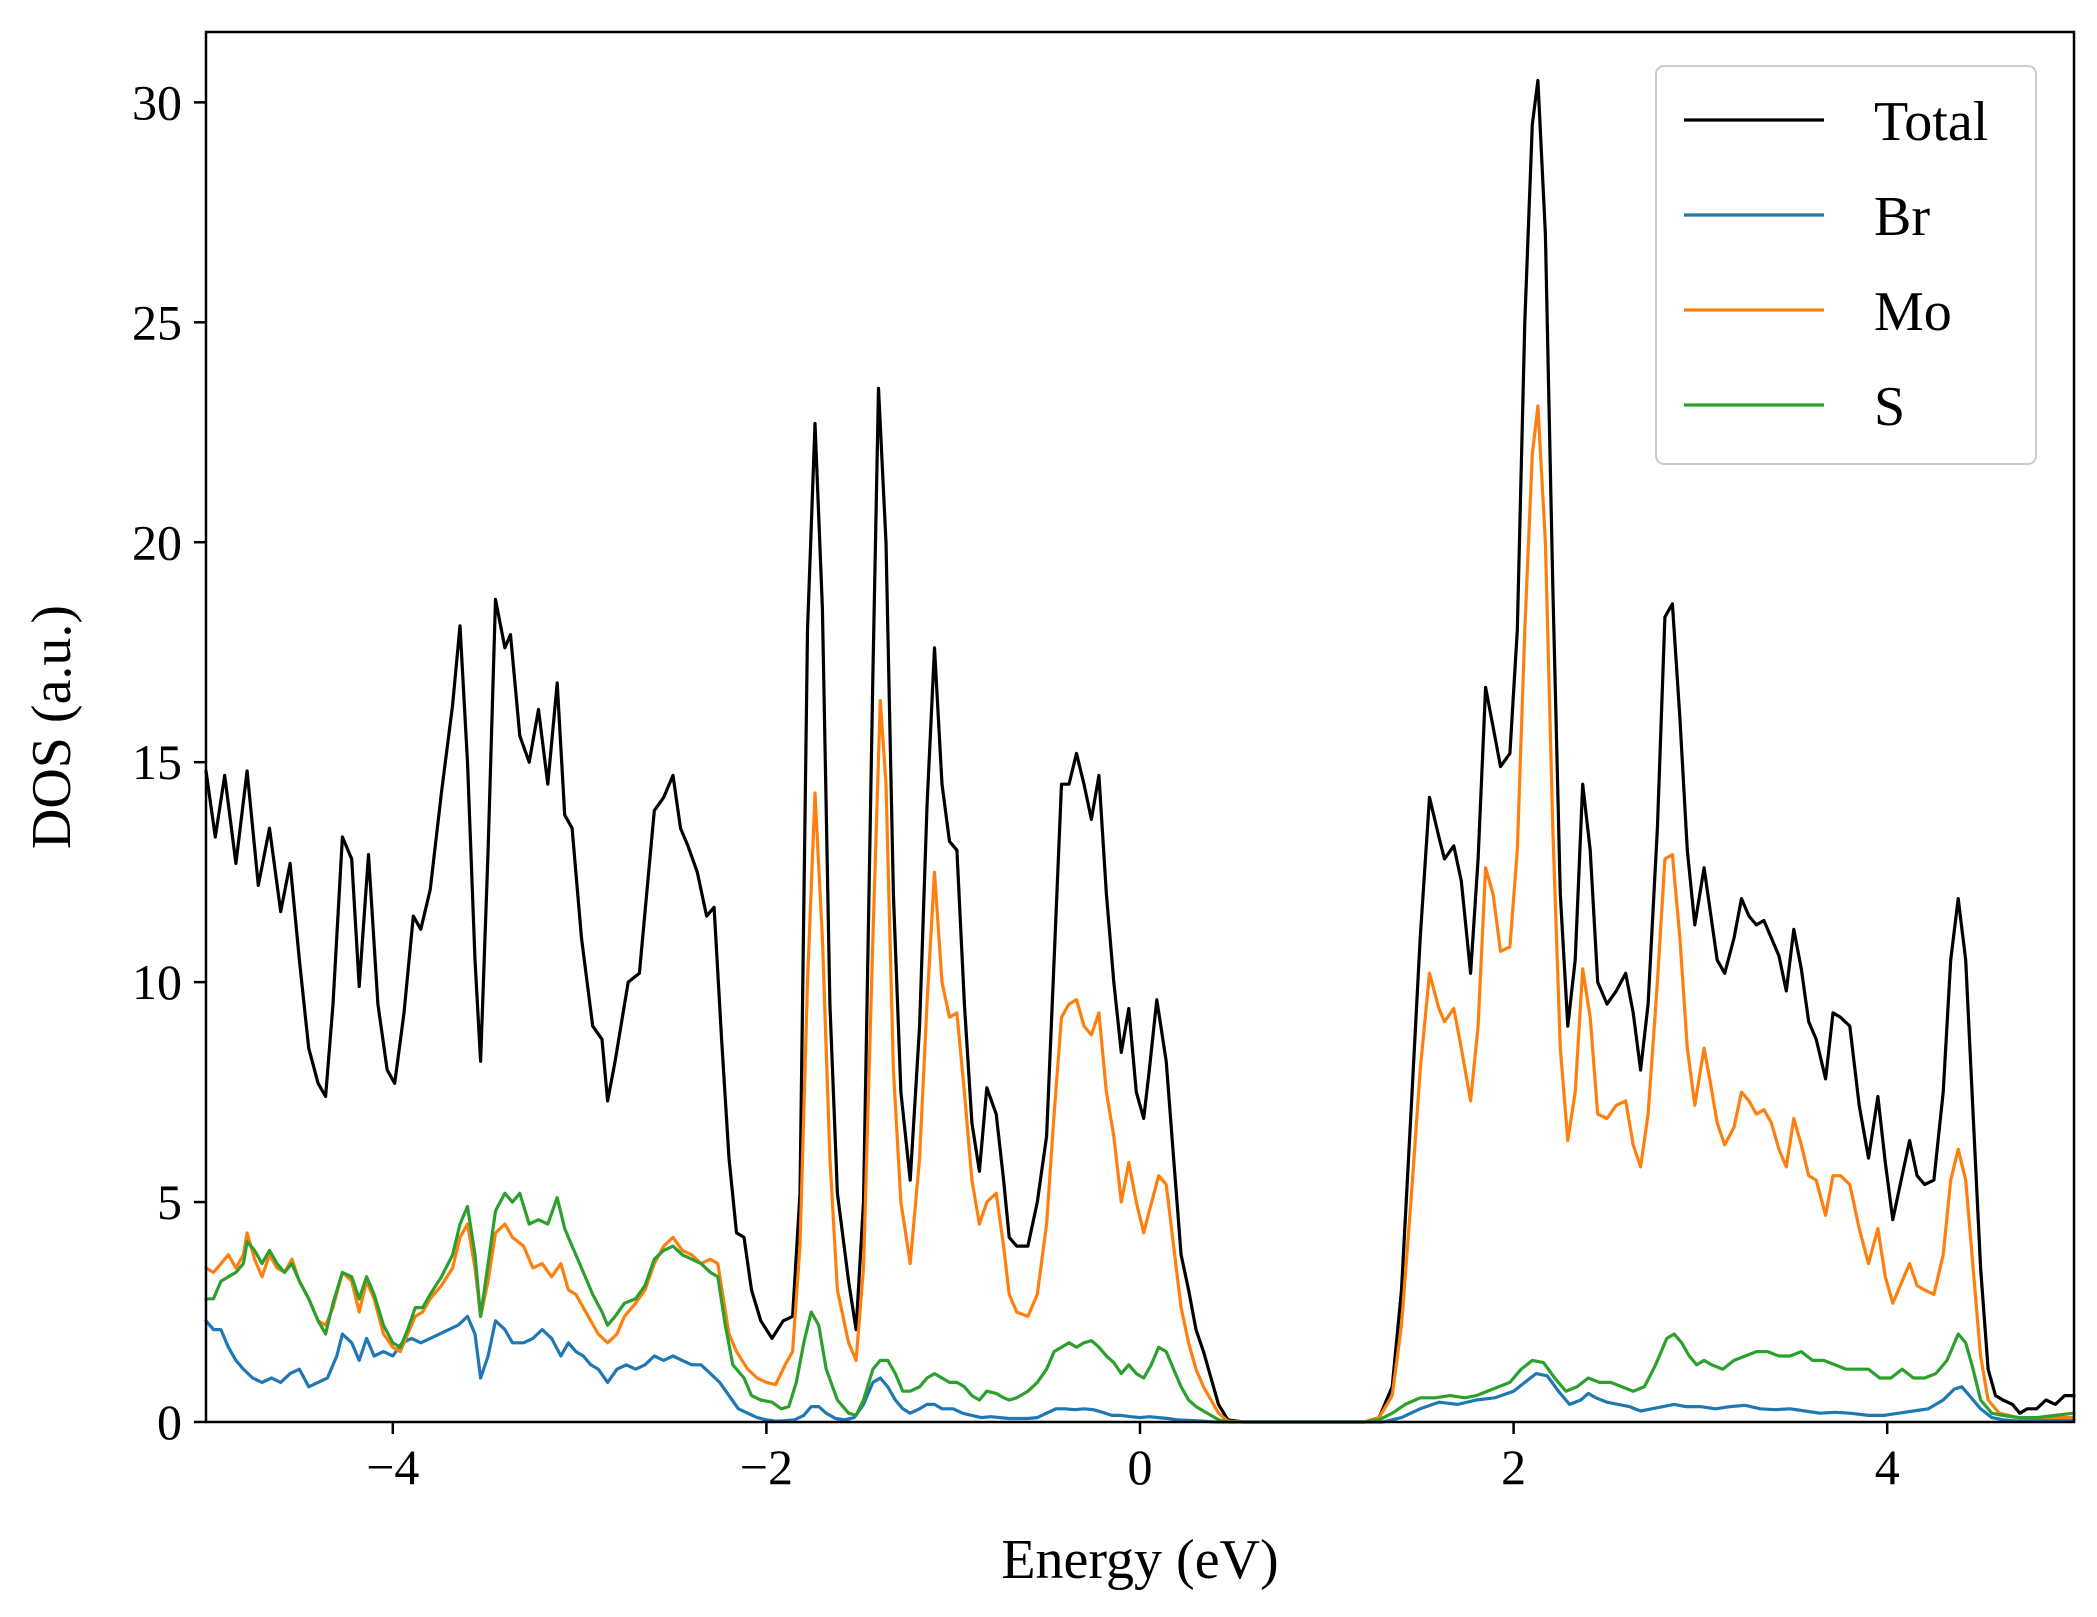  I want to click on series-line-br, so click(1140, 1369).